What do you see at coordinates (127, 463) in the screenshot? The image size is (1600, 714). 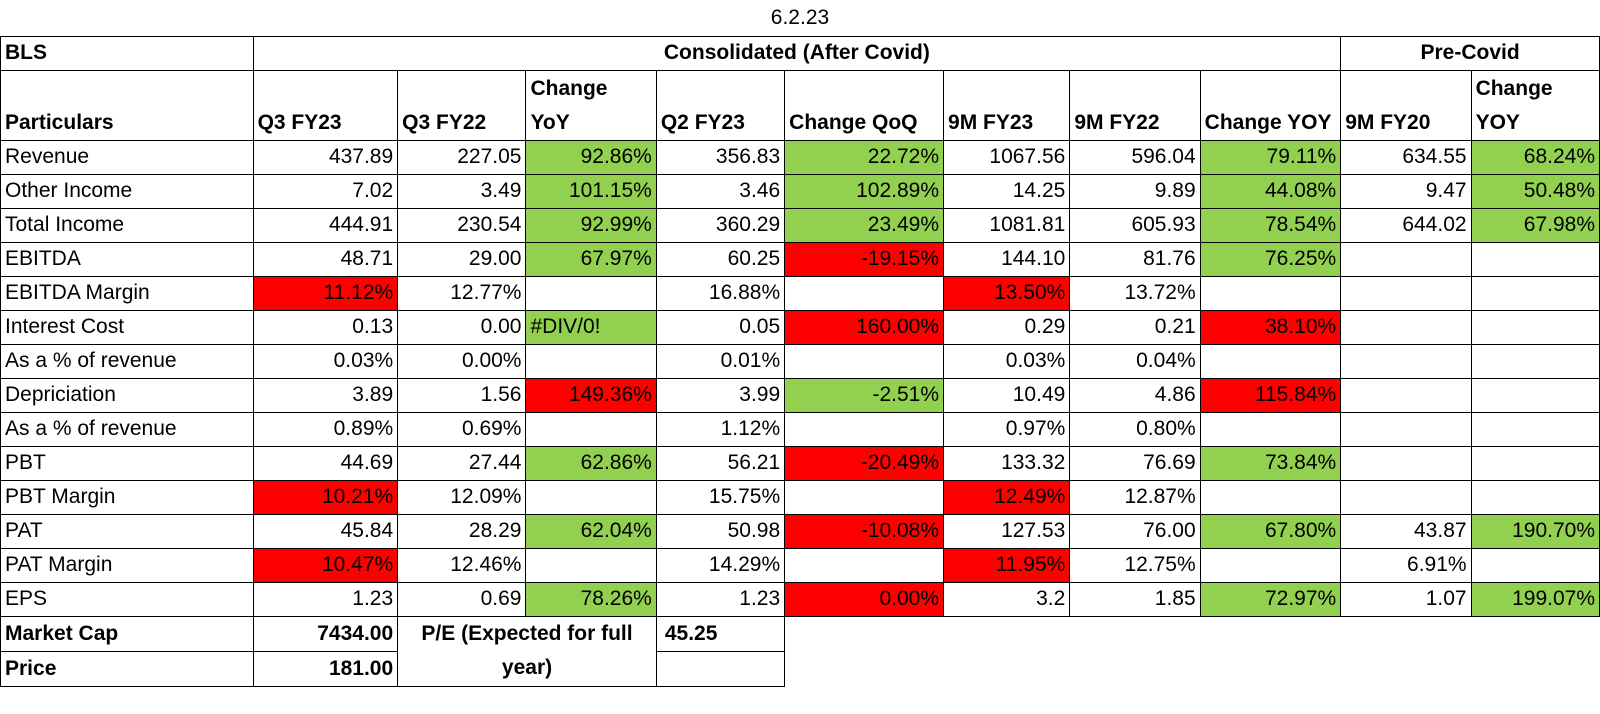 I see `row-label: PBT` at bounding box center [127, 463].